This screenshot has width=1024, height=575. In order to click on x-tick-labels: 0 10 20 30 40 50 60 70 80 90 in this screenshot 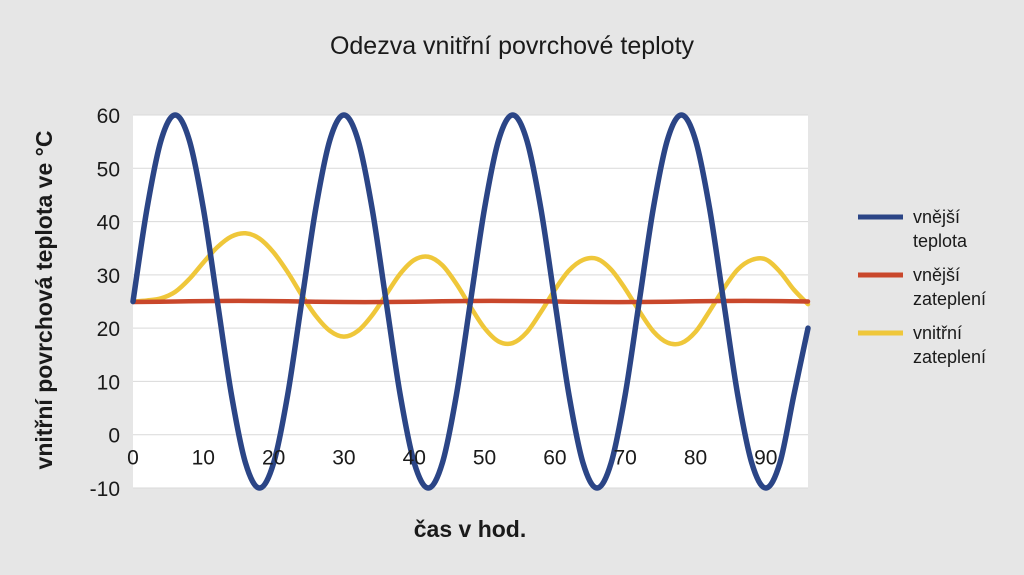, I will do `click(452, 458)`.